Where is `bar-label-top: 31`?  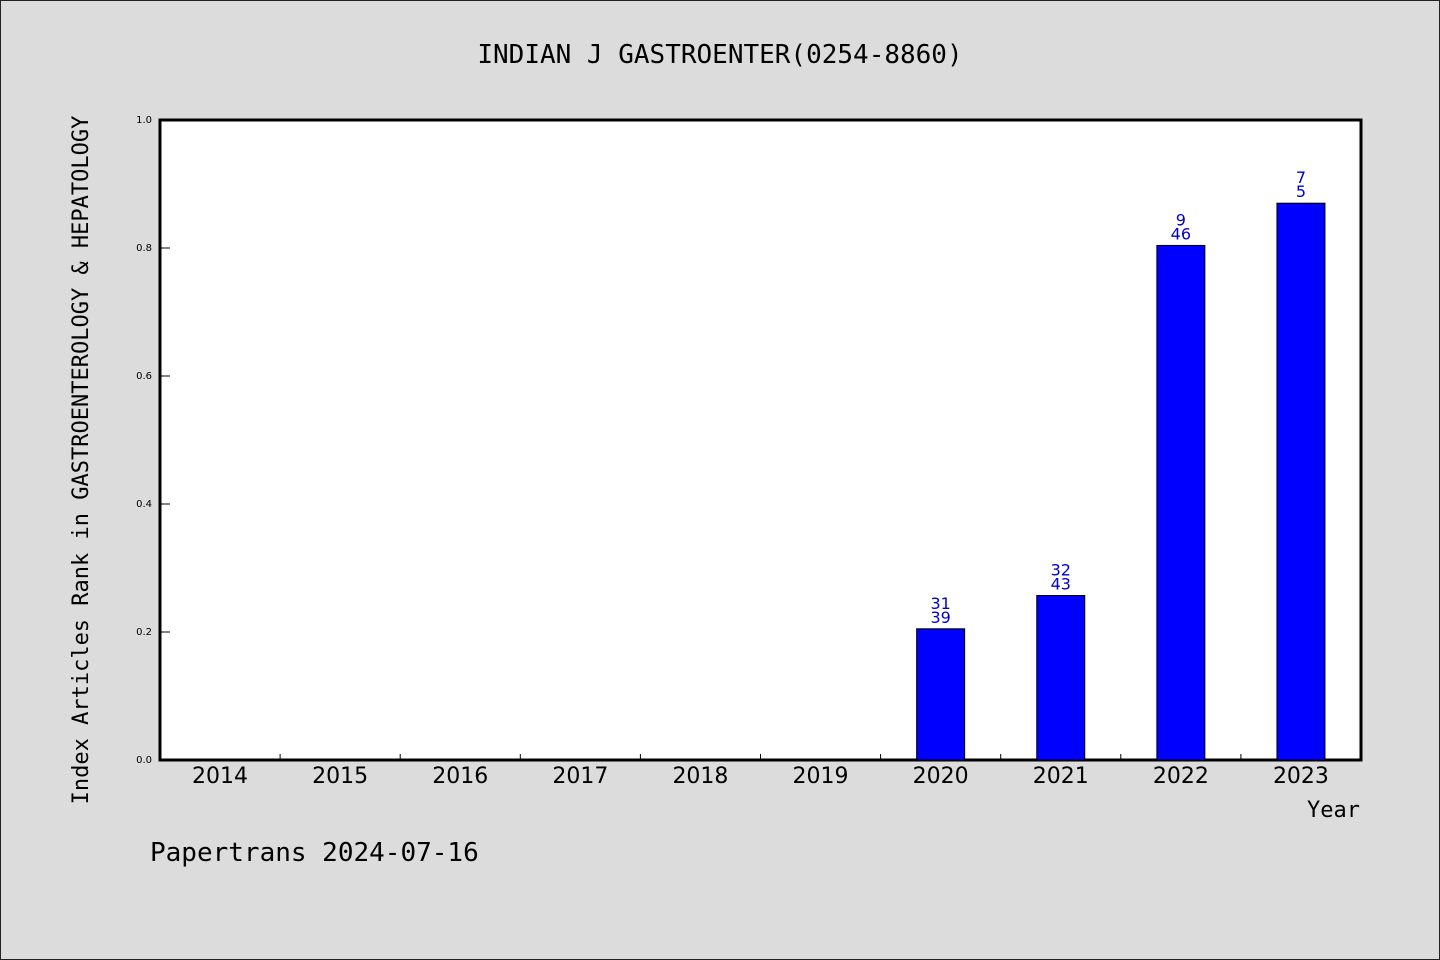
bar-label-top: 31 is located at coordinates (940, 603).